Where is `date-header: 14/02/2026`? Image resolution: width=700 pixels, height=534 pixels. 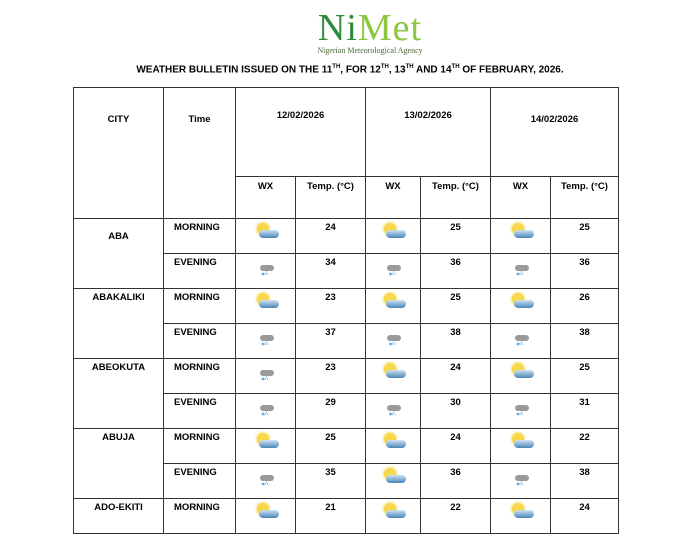 date-header: 14/02/2026 is located at coordinates (554, 132).